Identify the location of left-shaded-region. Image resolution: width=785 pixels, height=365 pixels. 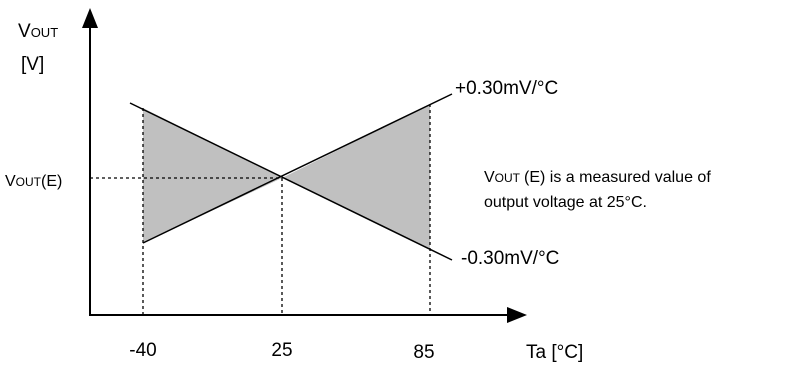
(212, 175).